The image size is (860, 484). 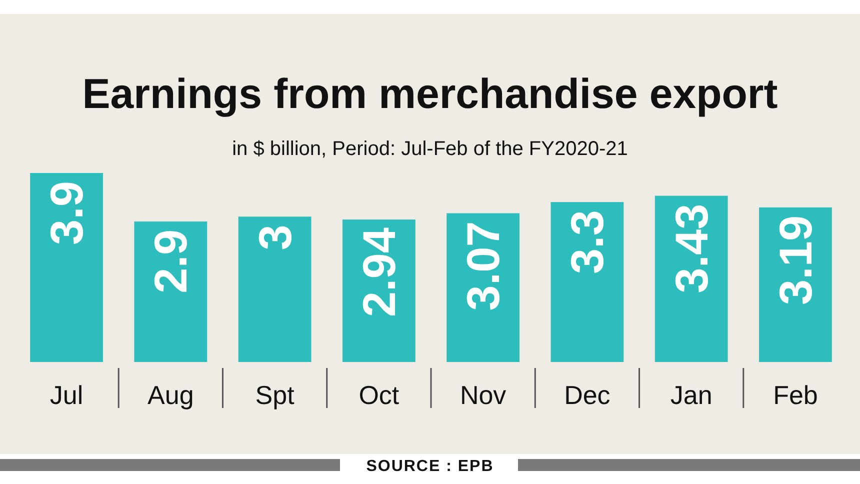 What do you see at coordinates (66, 213) in the screenshot?
I see `data-label: 3.9` at bounding box center [66, 213].